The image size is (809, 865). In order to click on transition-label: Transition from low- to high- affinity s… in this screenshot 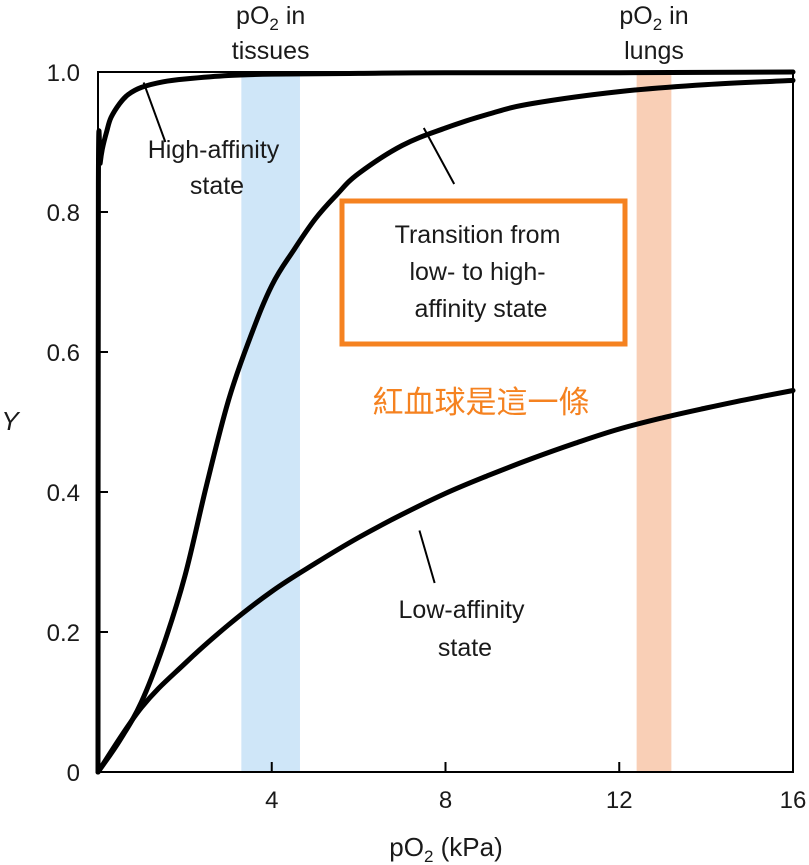, I will do `click(481, 272)`.